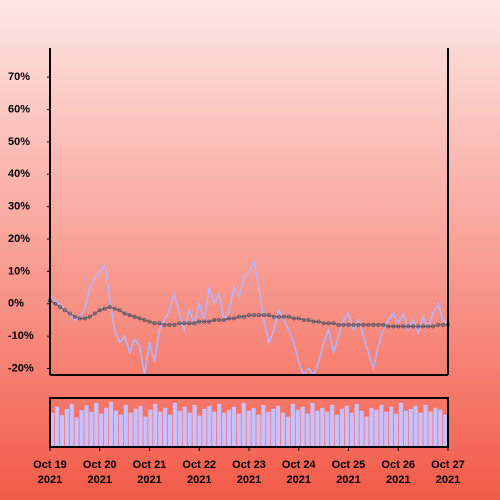  I want to click on y-tick-label: 40%, so click(19, 174).